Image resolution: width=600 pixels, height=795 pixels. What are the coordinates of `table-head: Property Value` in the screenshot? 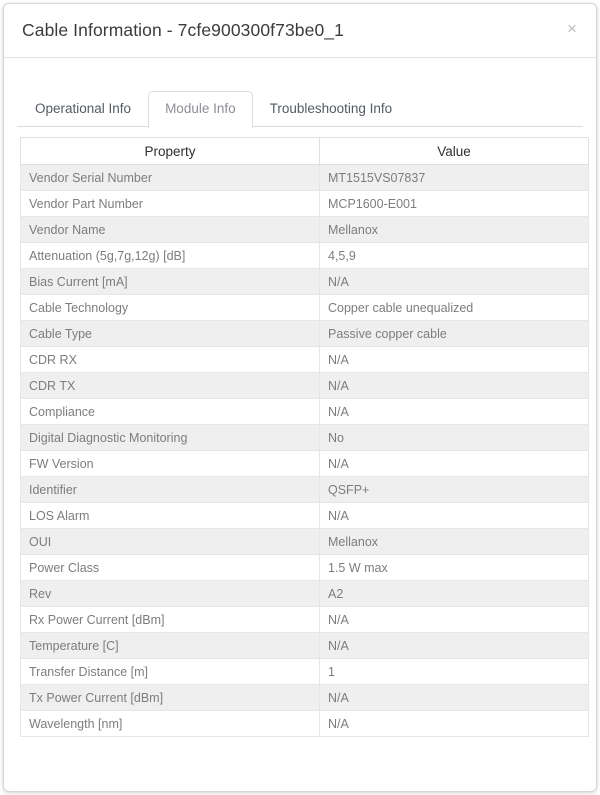 It's located at (304, 151).